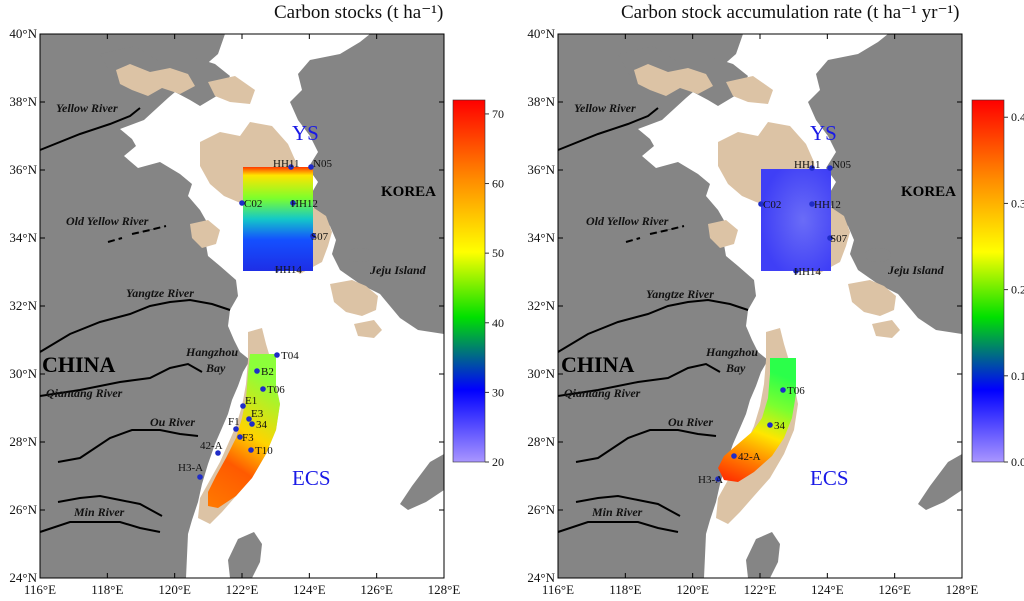  Describe the element at coordinates (827, 589) in the screenshot. I see `lon-tick-label: 124°E` at that location.